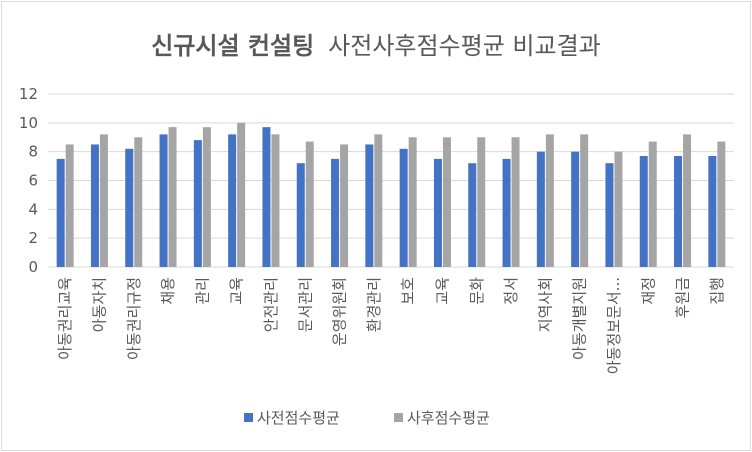 This screenshot has width=752, height=452. I want to click on legend: 사전점수평균 사후점수평균, so click(367, 418).